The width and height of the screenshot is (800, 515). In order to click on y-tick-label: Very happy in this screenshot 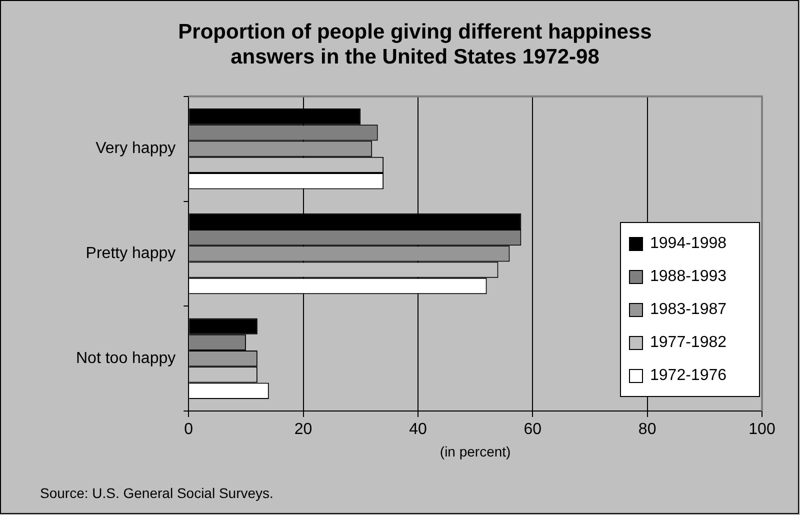, I will do `click(136, 149)`.